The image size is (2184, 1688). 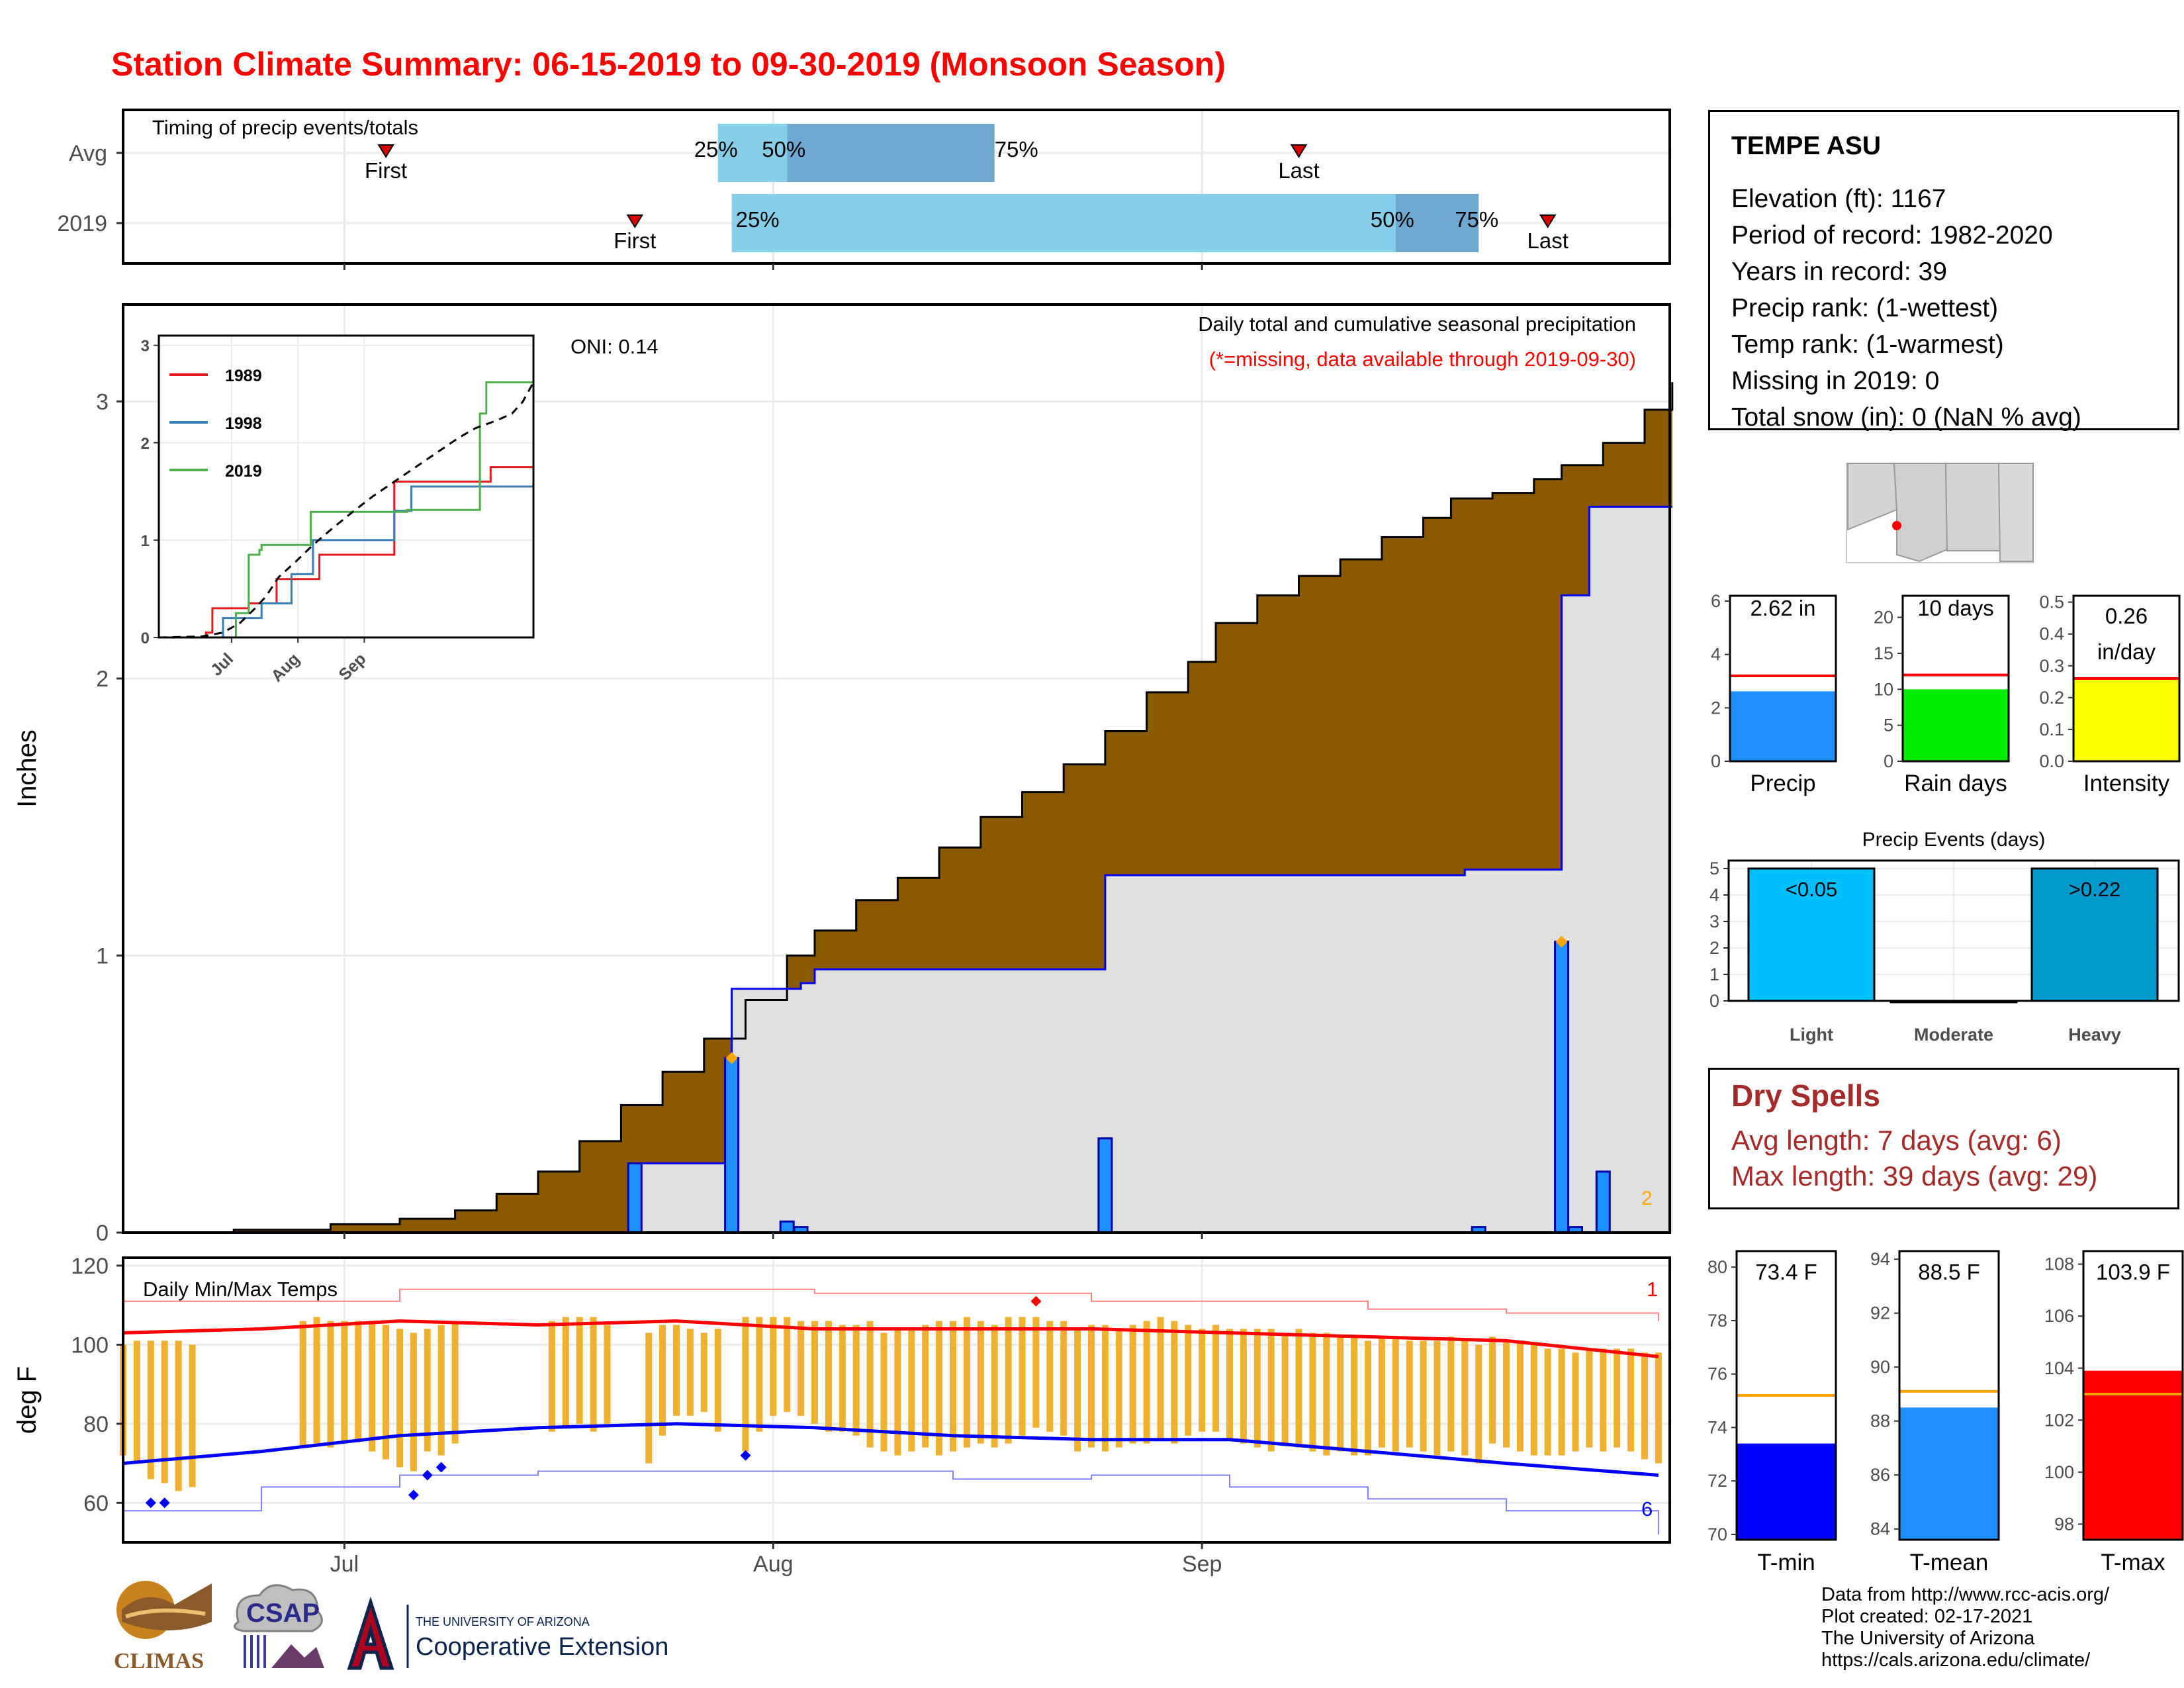 I want to click on x-tick-label-jul: Jul, so click(x=344, y=1564).